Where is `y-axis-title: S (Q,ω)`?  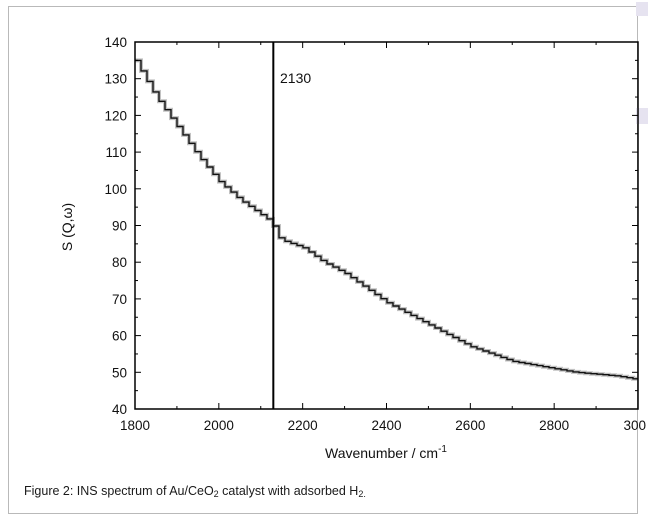
y-axis-title: S (Q,ω) is located at coordinates (67, 227).